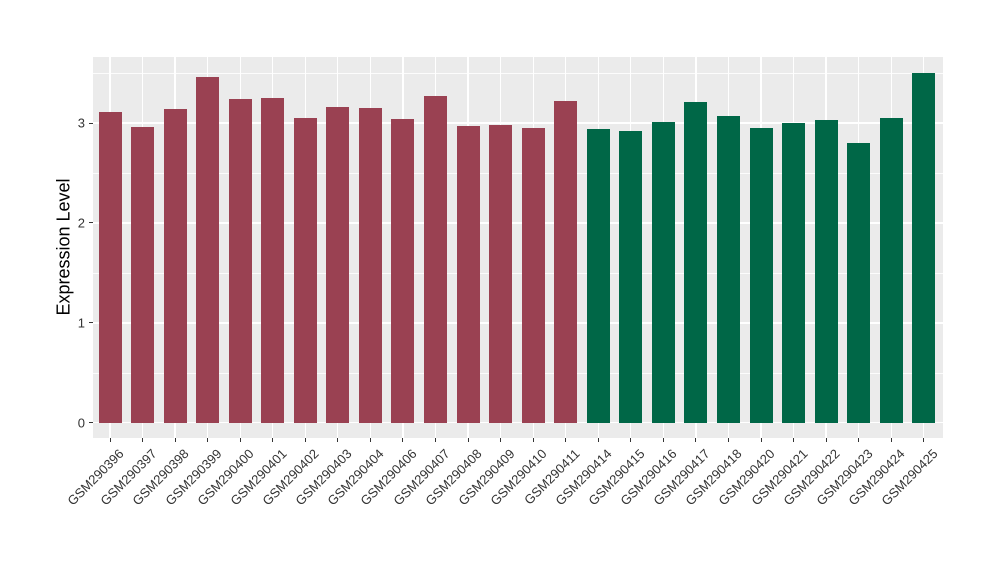  Describe the element at coordinates (435, 259) in the screenshot. I see `bar-GSM290407` at that location.